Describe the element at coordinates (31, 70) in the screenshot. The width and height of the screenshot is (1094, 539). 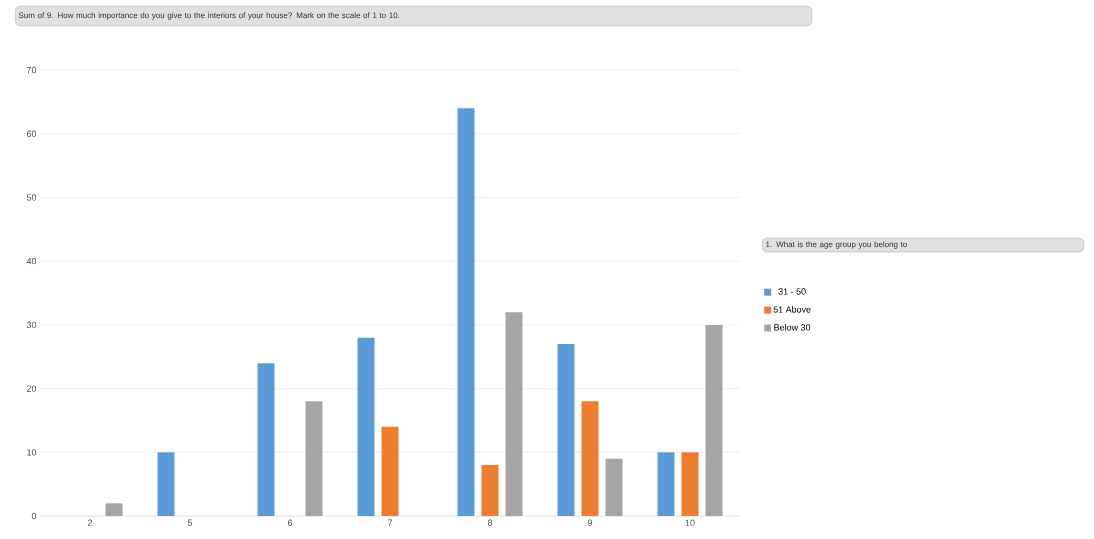
I see `y-tick-label: 70` at that location.